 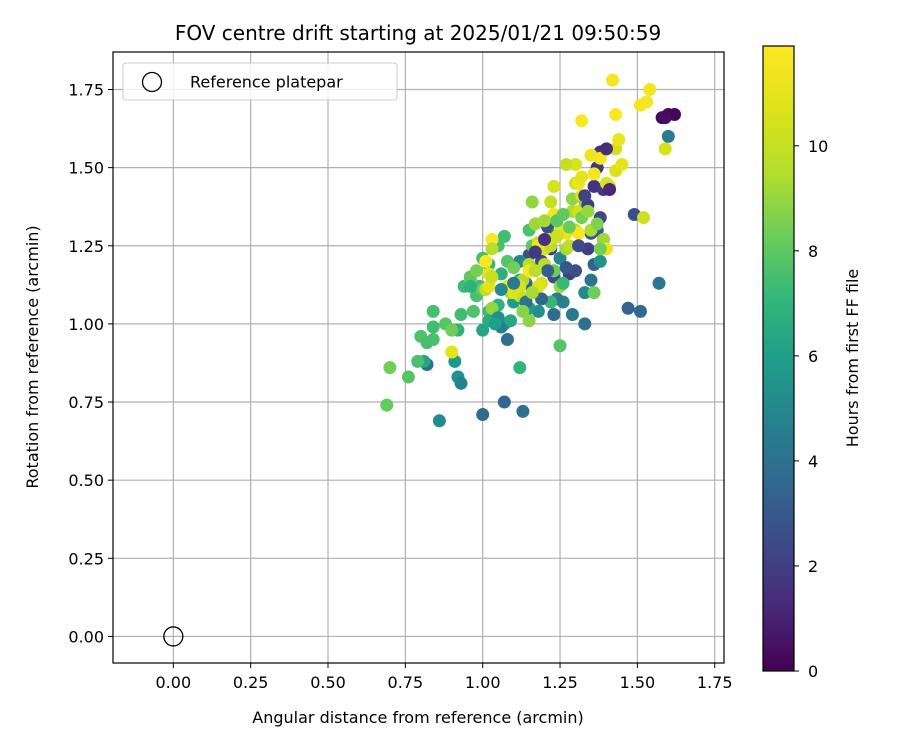 What do you see at coordinates (152, 82) in the screenshot?
I see `legend-marker` at bounding box center [152, 82].